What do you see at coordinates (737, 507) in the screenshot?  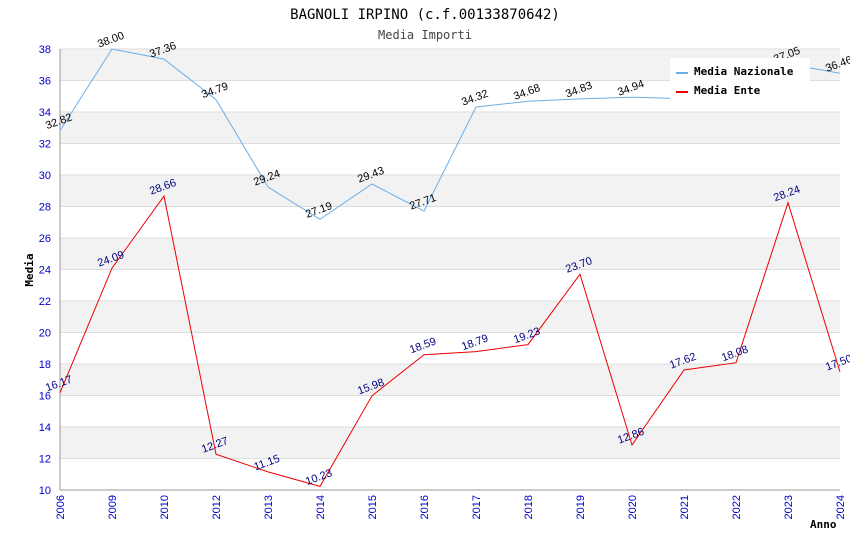 I see `x-tick-label: 2022` at bounding box center [737, 507].